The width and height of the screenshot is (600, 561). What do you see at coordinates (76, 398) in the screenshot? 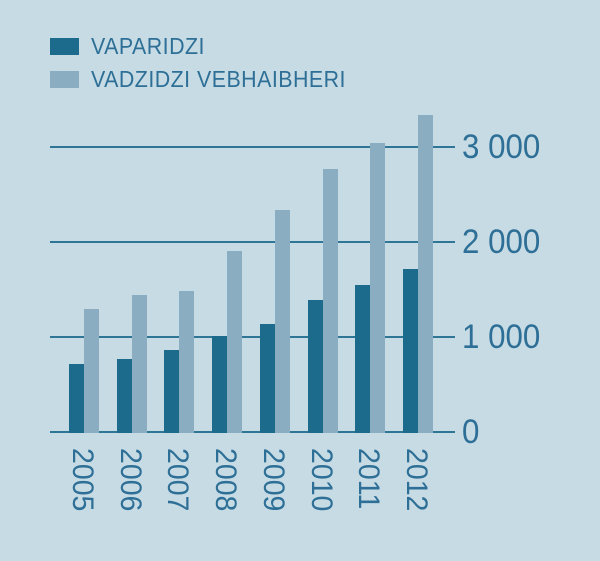
I see `bar-2005-vaparidzi` at bounding box center [76, 398].